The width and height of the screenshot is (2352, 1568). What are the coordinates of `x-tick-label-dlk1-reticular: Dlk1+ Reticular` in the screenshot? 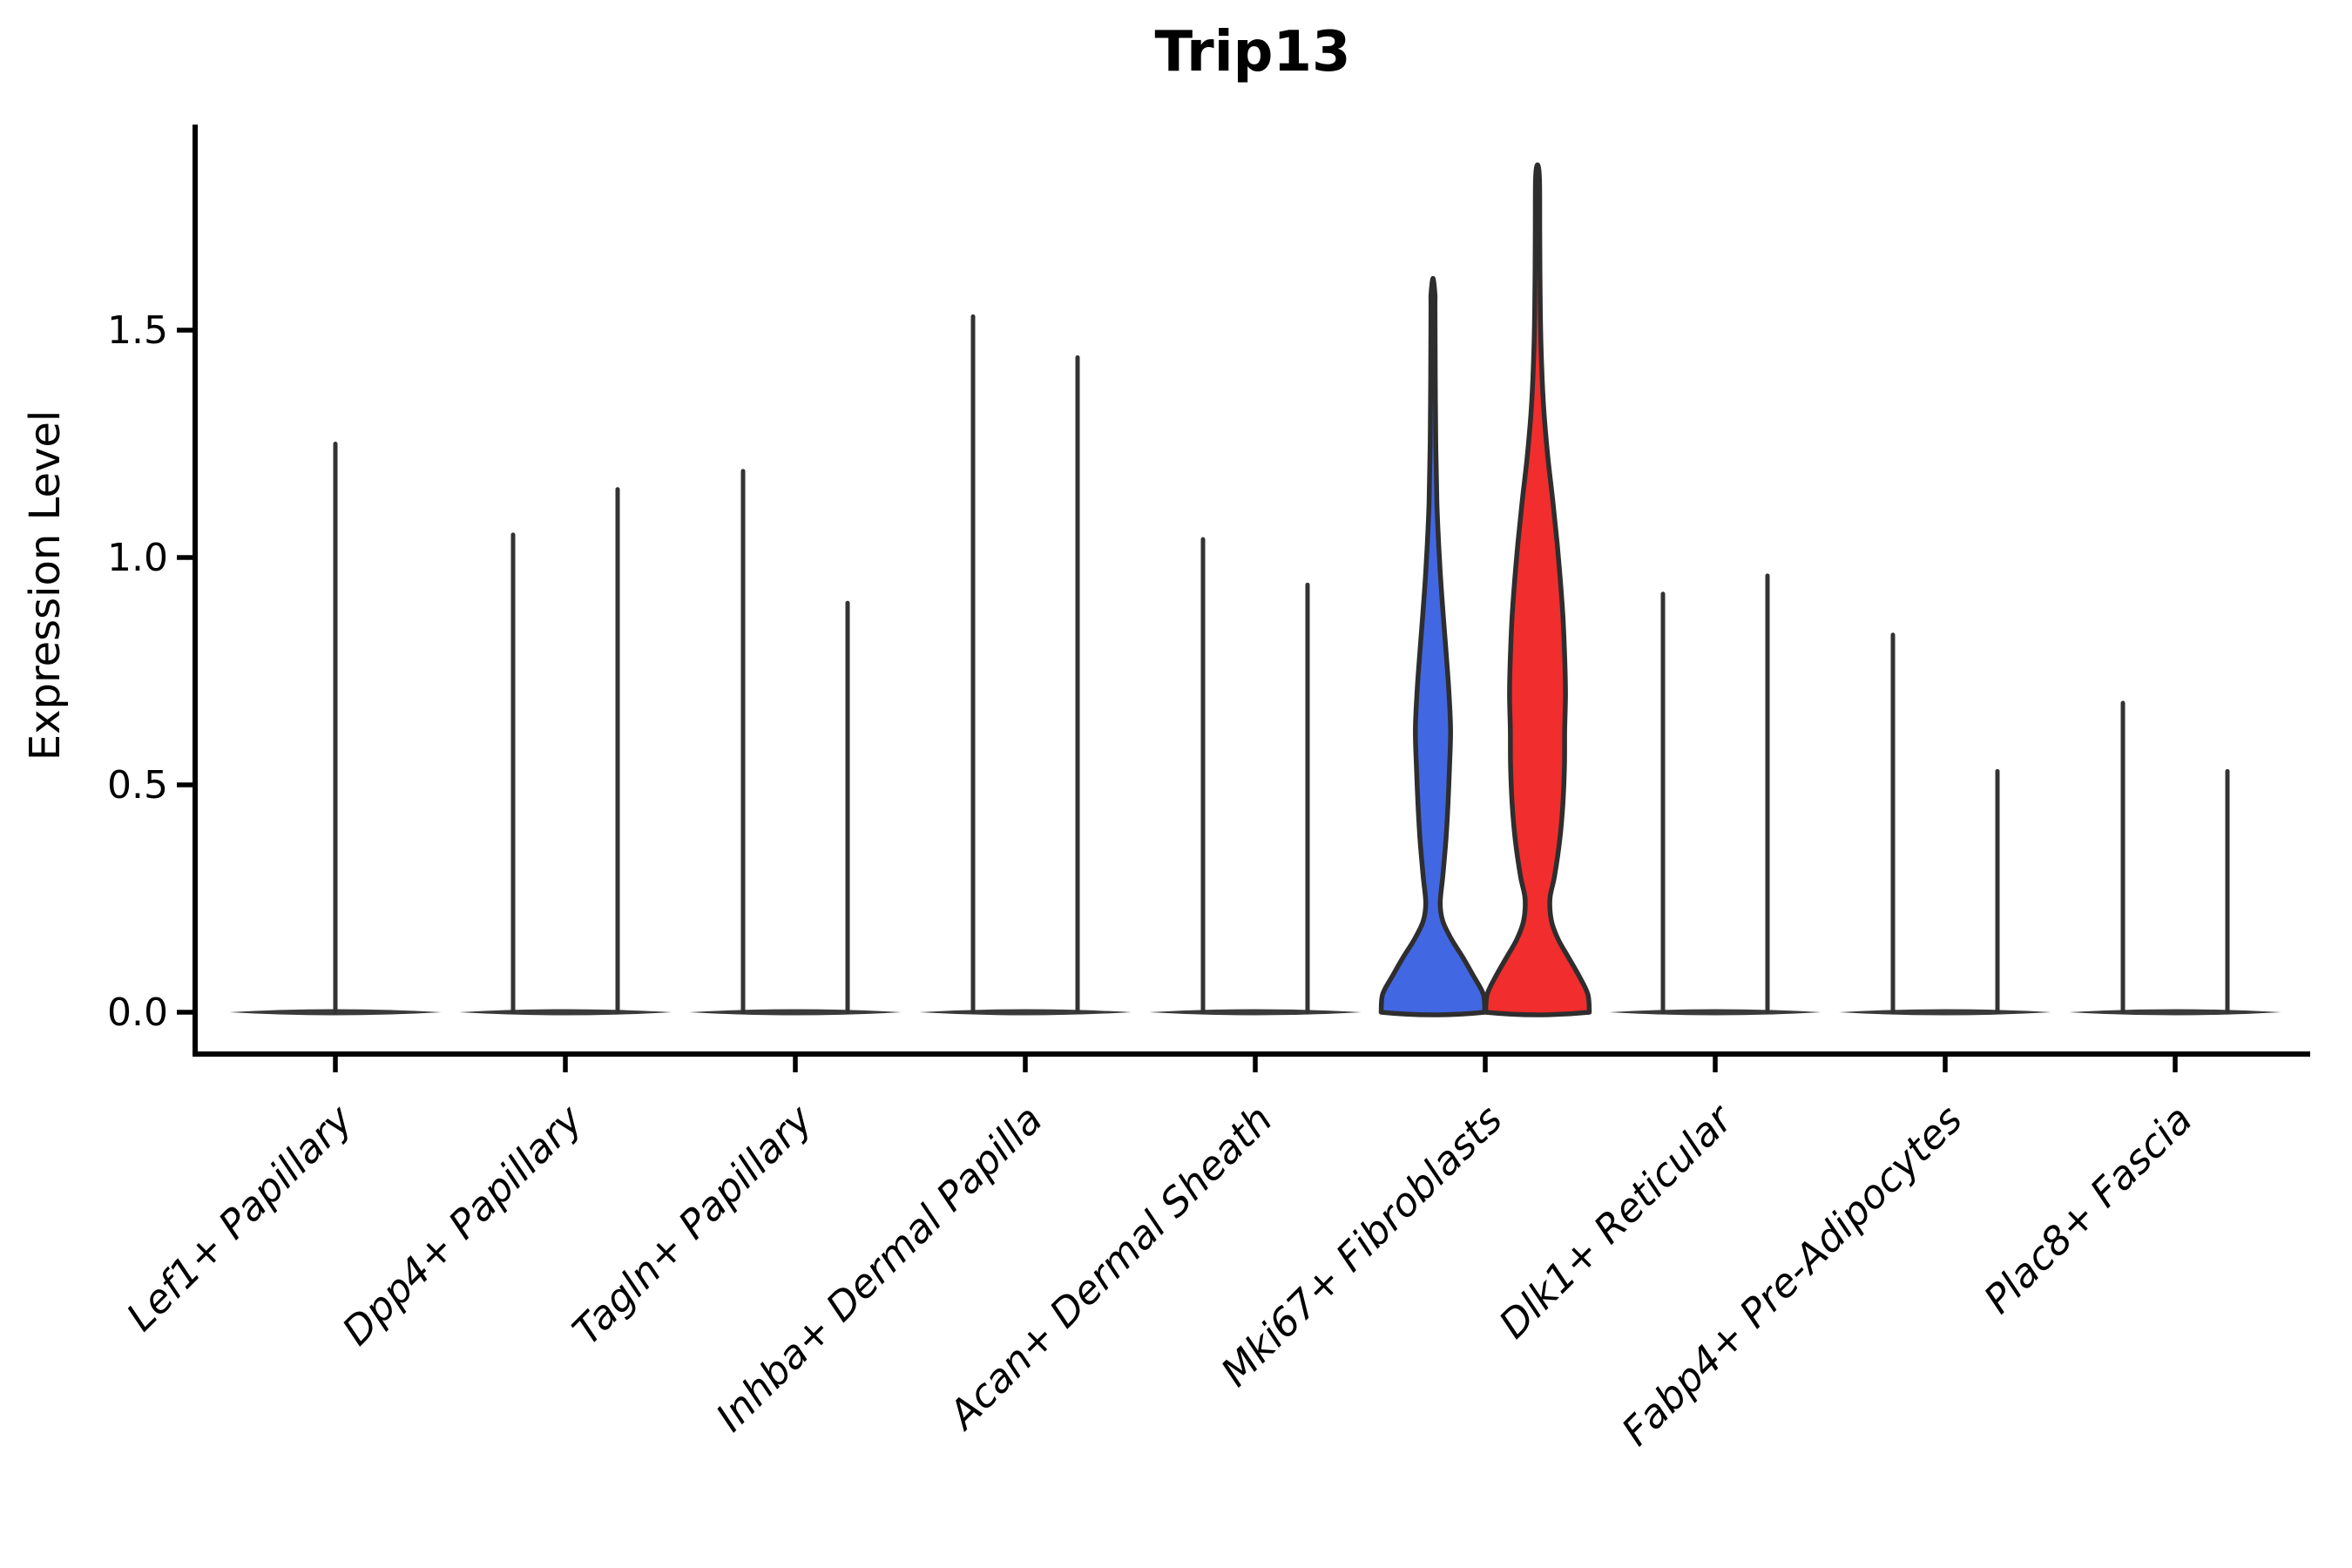 It's located at (1616, 1221).